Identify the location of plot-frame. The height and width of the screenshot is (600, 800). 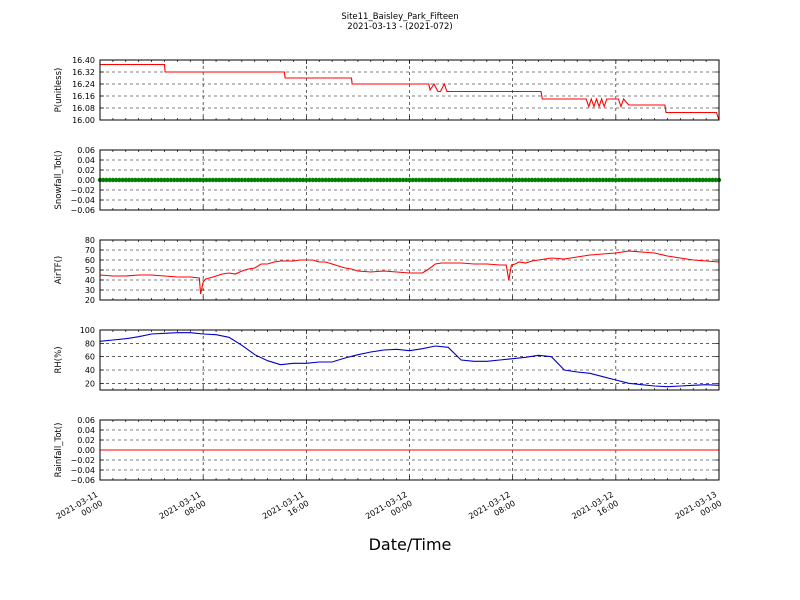
(409, 270).